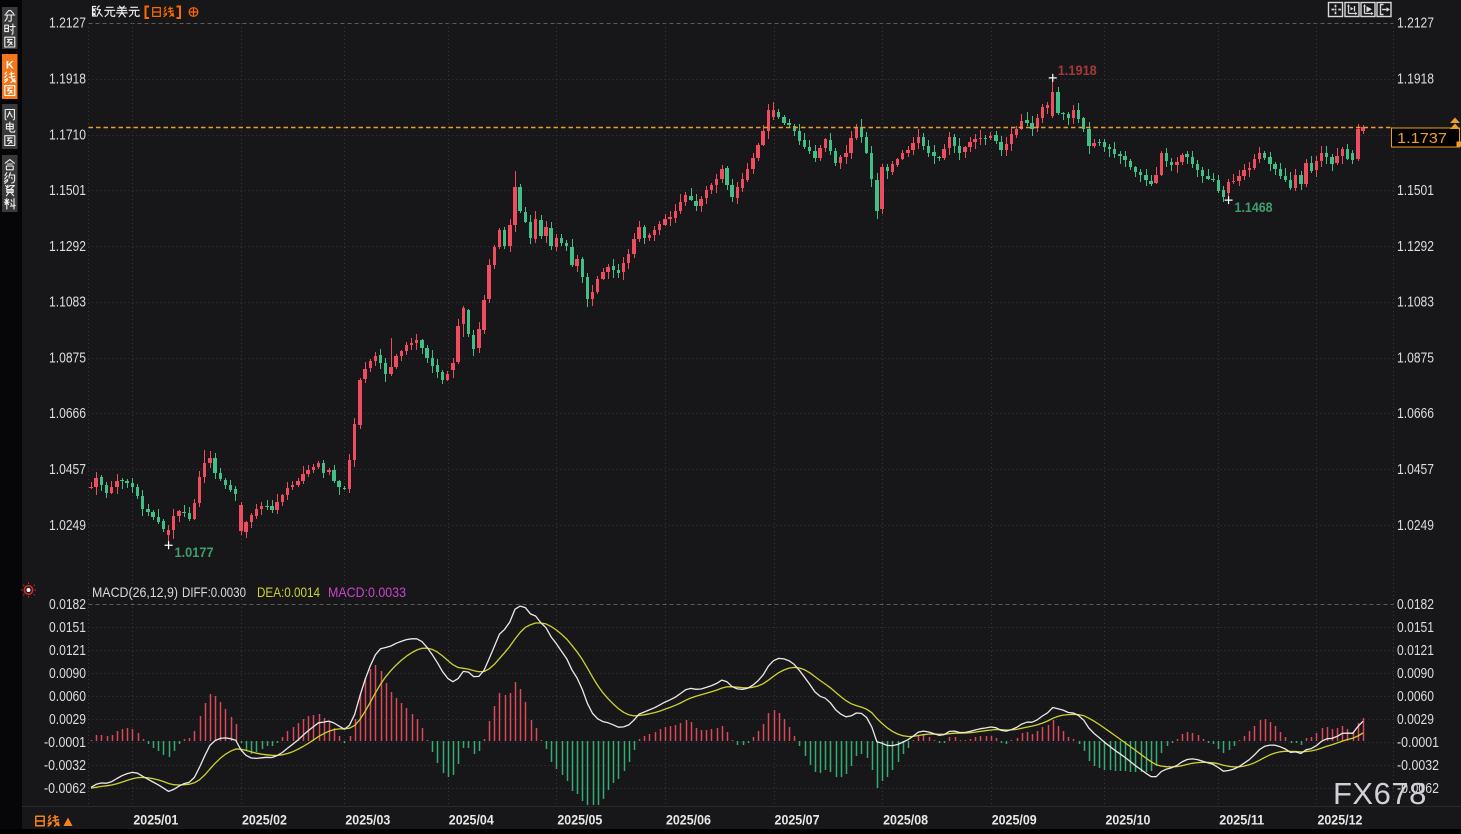  What do you see at coordinates (471, 820) in the screenshot?
I see `svg-text: 2025/04` at bounding box center [471, 820].